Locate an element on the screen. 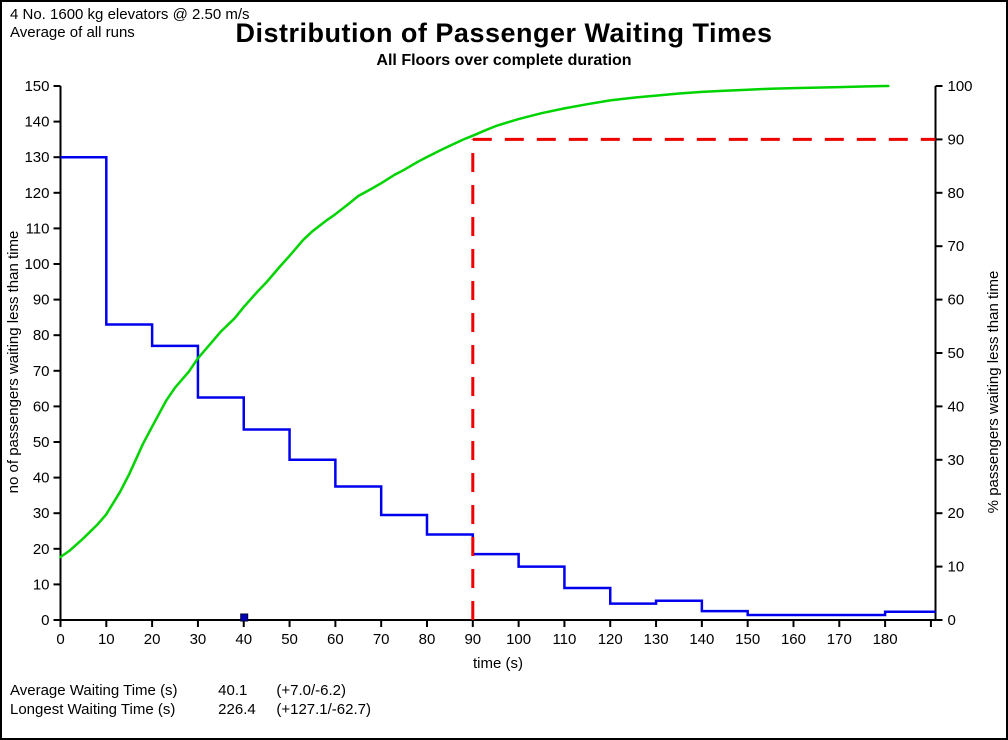 The width and height of the screenshot is (1008, 740). left-axis-tick-label: 130 is located at coordinates (36, 157).